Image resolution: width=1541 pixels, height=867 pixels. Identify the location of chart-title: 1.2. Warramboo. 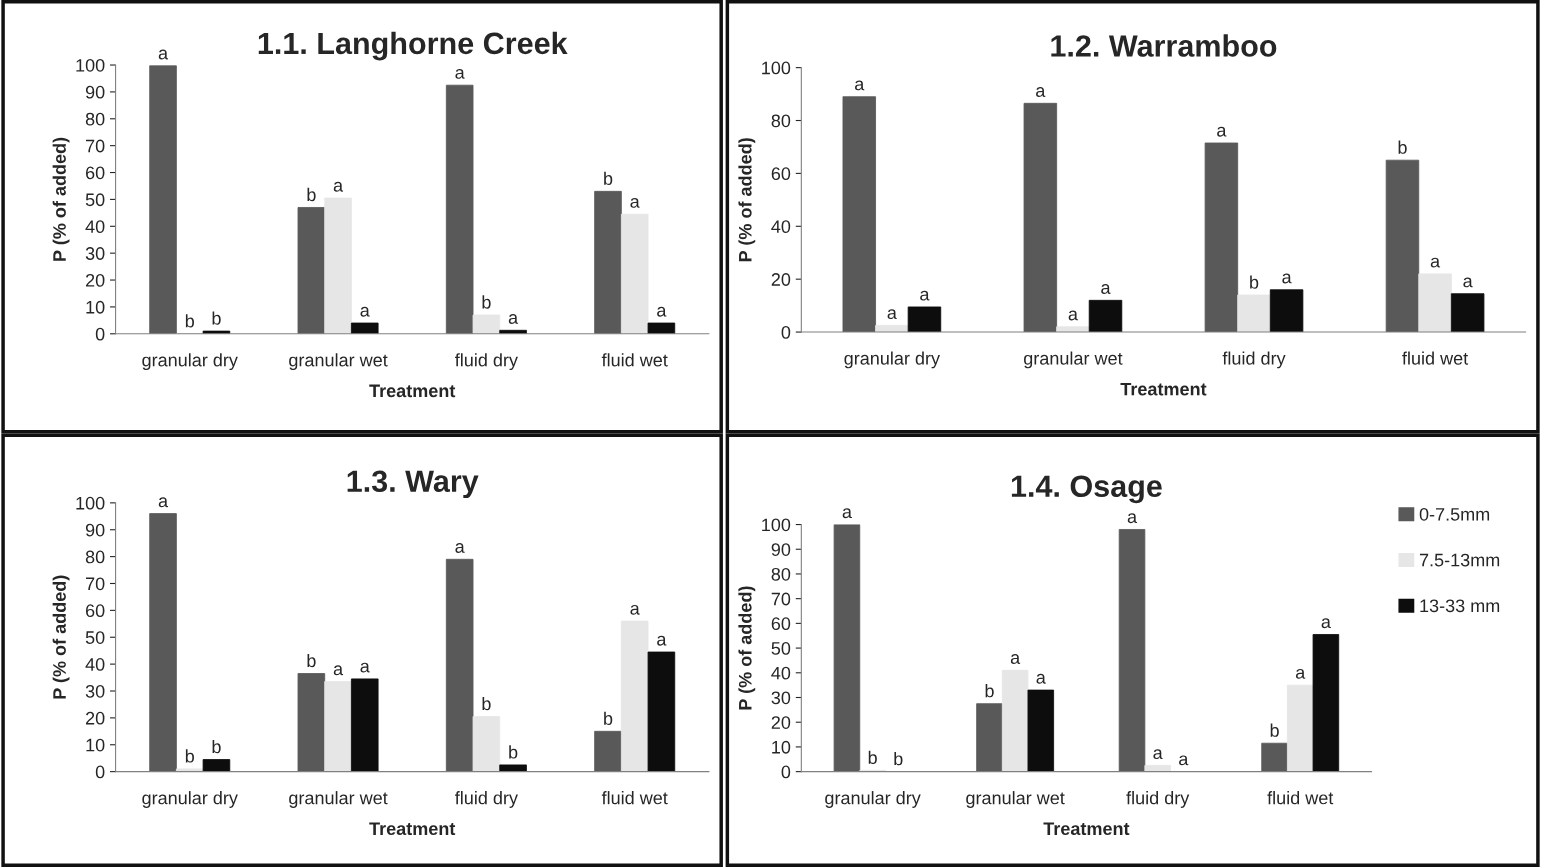
(1164, 45).